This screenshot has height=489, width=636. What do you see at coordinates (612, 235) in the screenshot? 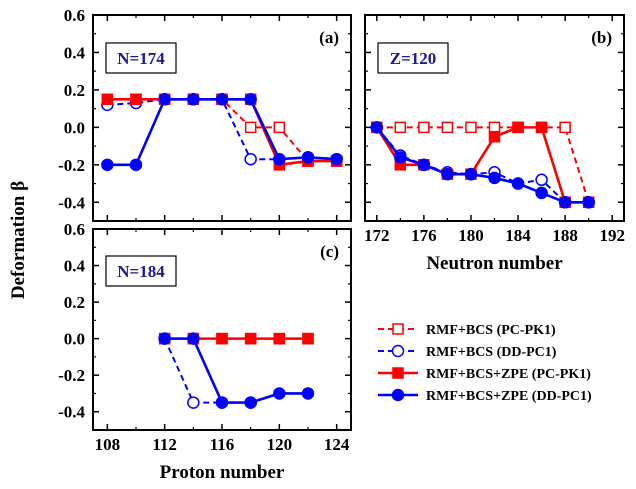
I see `x-tick-label: 192` at bounding box center [612, 235].